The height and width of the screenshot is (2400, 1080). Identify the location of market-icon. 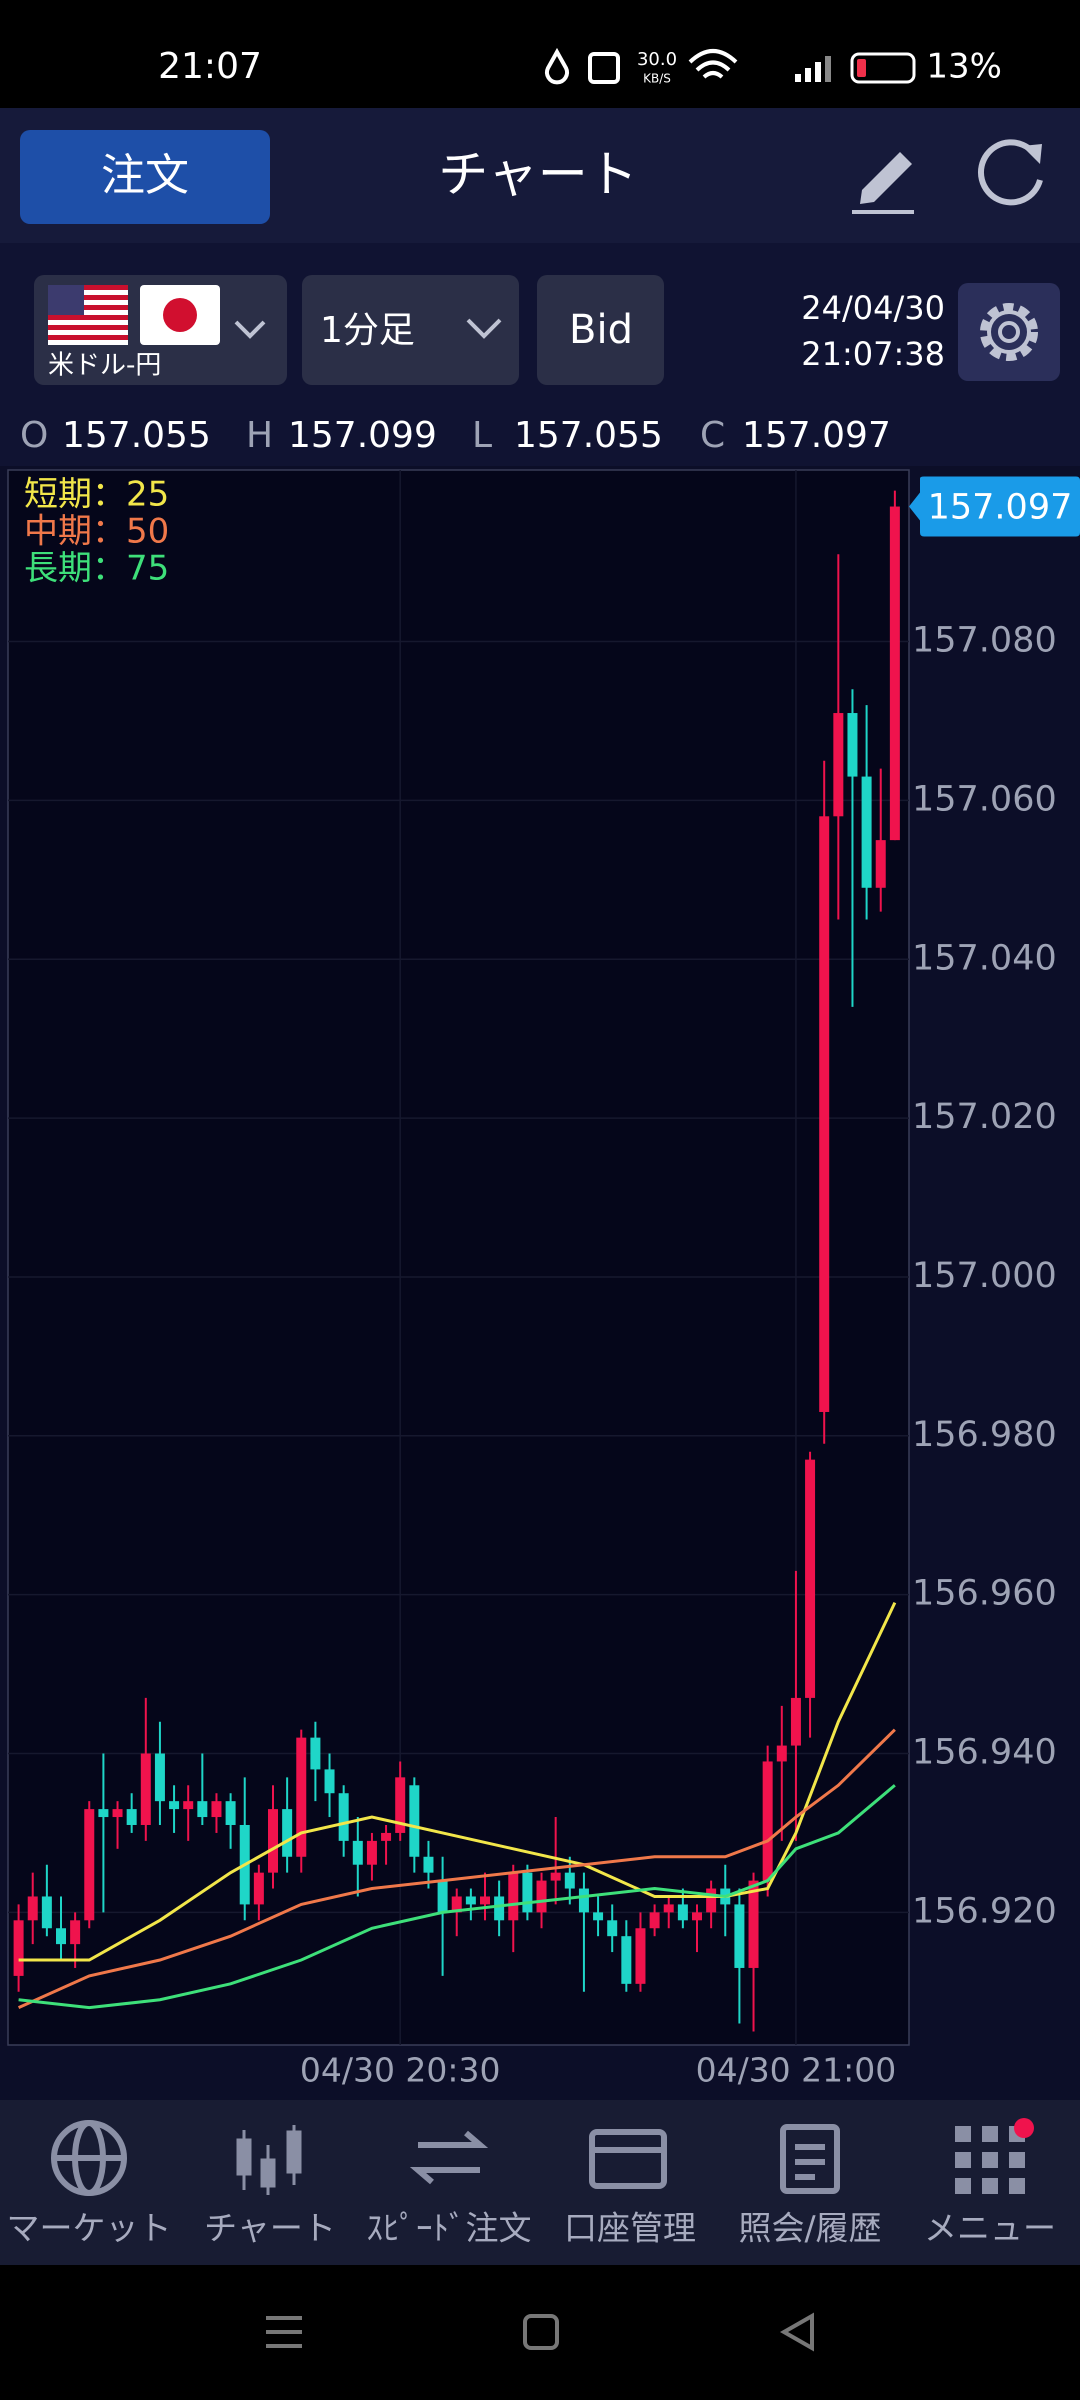
(89, 2158).